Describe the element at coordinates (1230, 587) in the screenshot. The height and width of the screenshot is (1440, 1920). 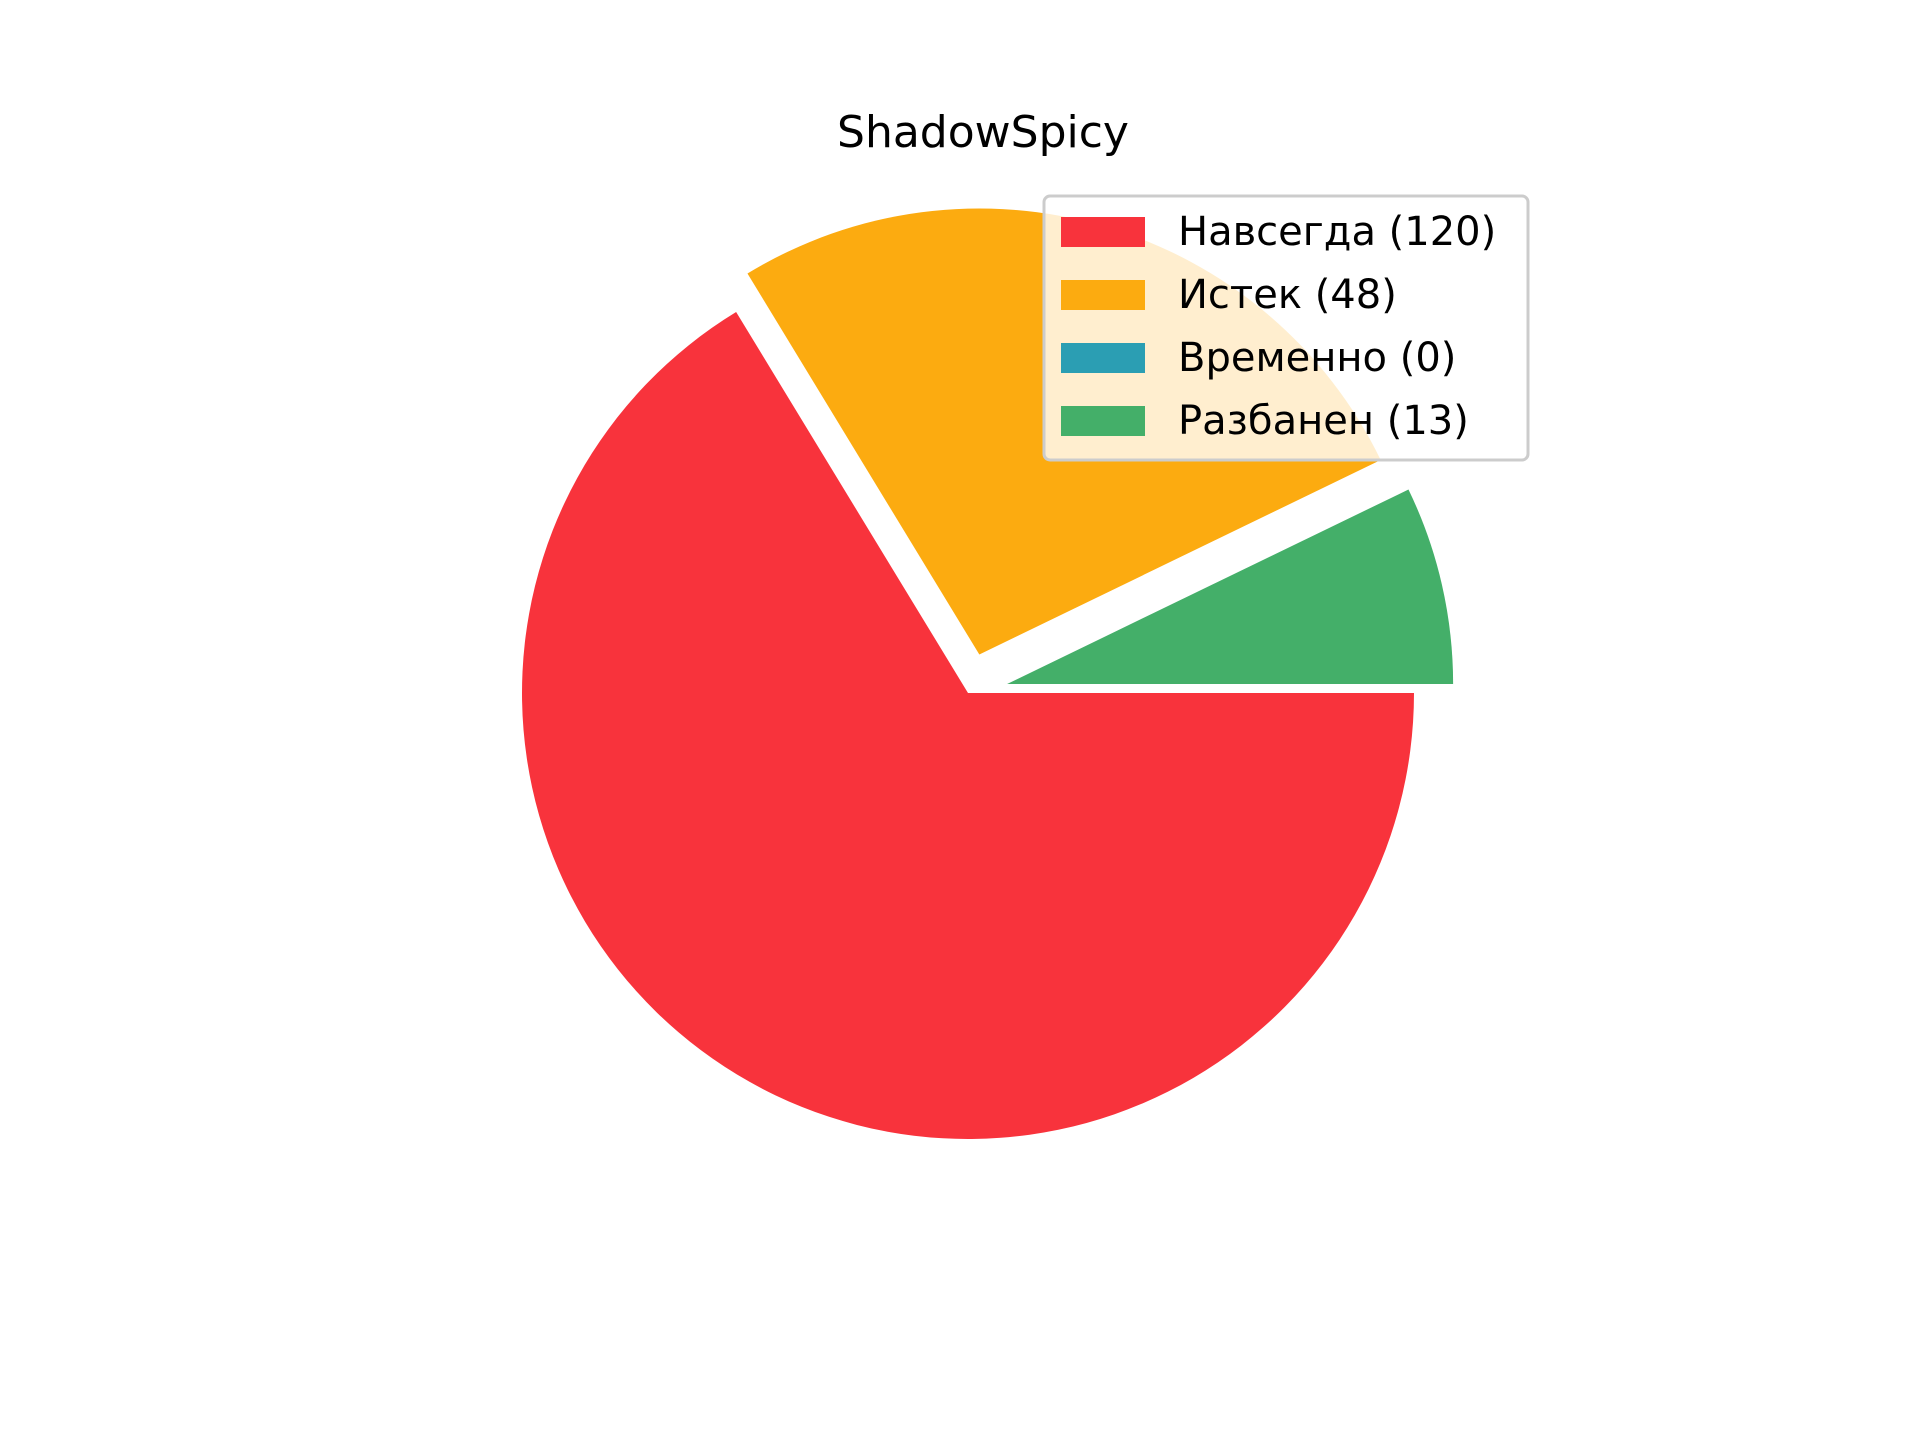
I see `slice-razbanen` at that location.